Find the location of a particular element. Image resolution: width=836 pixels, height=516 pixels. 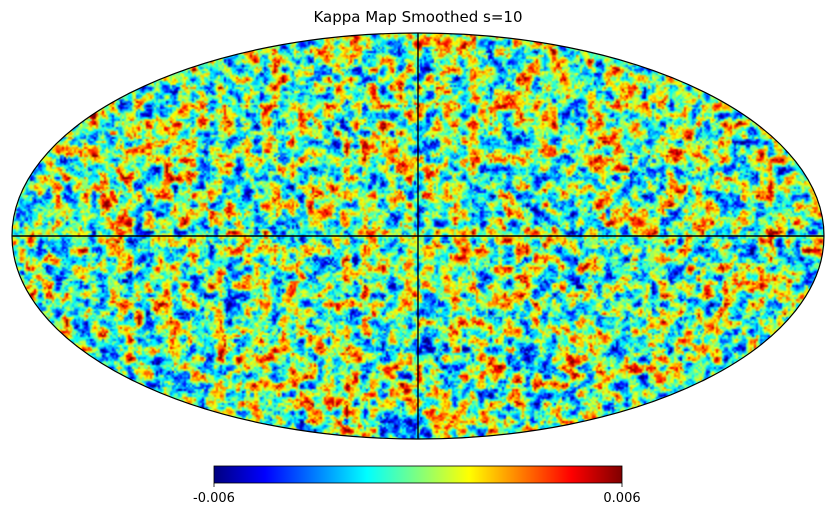

colorbar-fill is located at coordinates (418, 474).